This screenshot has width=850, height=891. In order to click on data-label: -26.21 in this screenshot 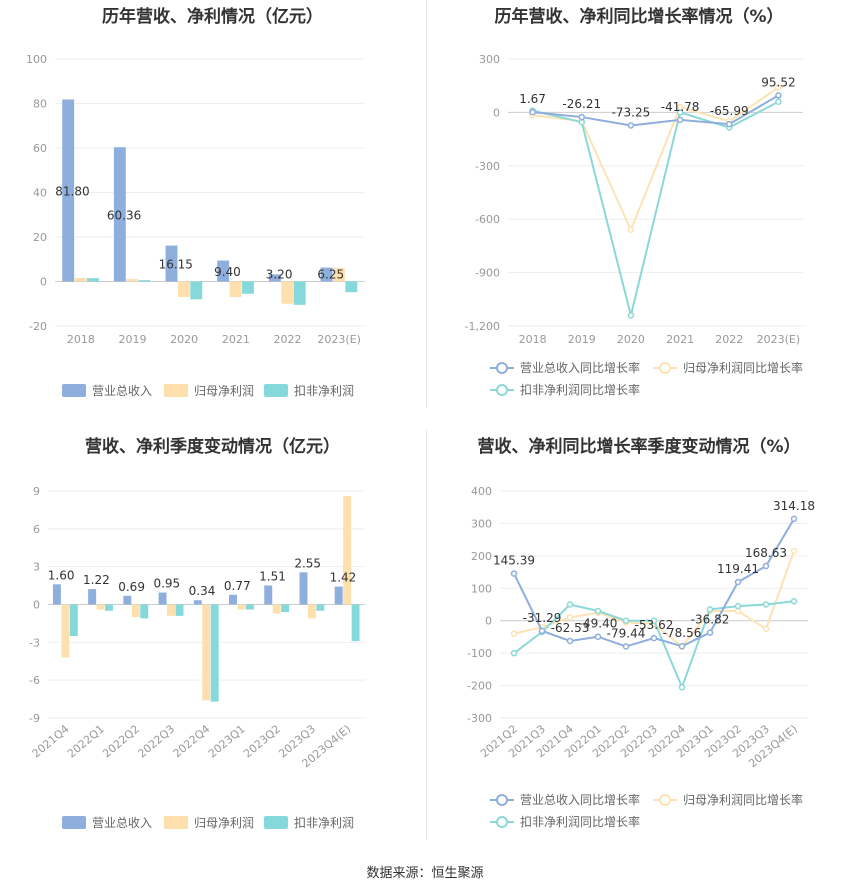, I will do `click(581, 104)`.